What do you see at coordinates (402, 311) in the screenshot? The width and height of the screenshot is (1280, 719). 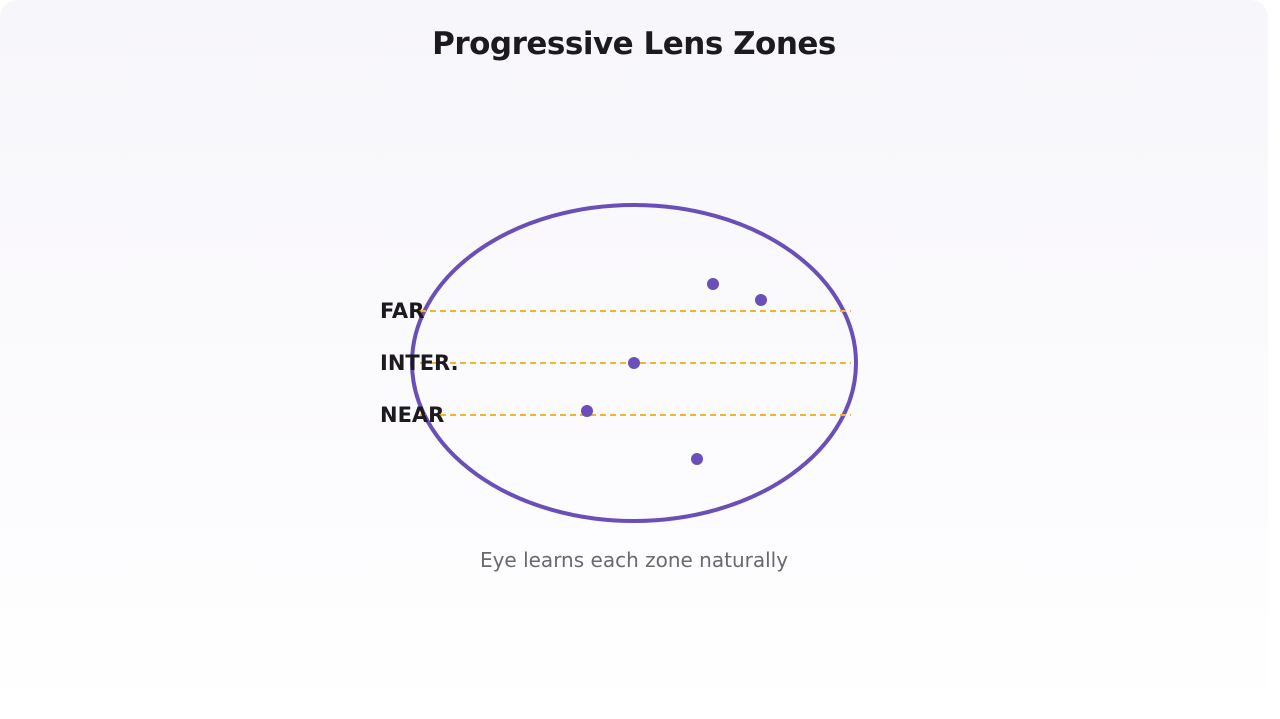 I see `zone-label-far: FAR` at bounding box center [402, 311].